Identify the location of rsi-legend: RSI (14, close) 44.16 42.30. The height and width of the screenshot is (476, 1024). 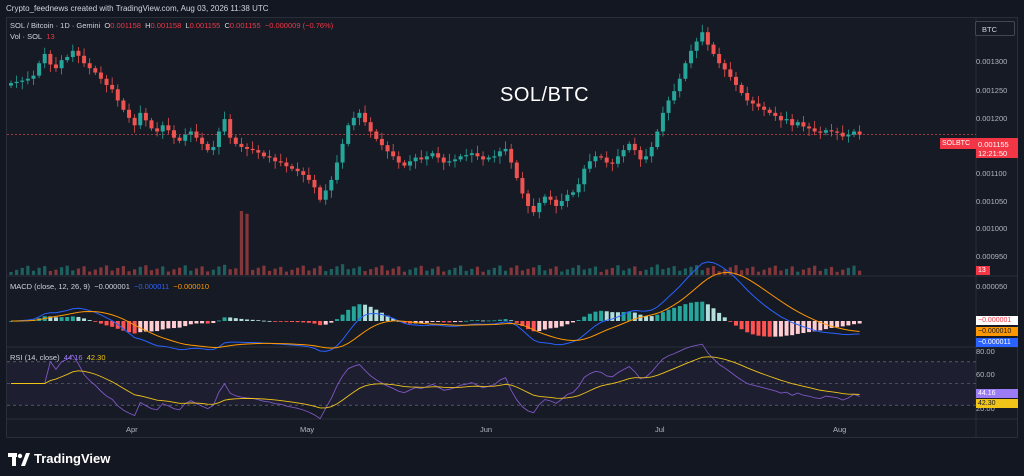
(58, 357).